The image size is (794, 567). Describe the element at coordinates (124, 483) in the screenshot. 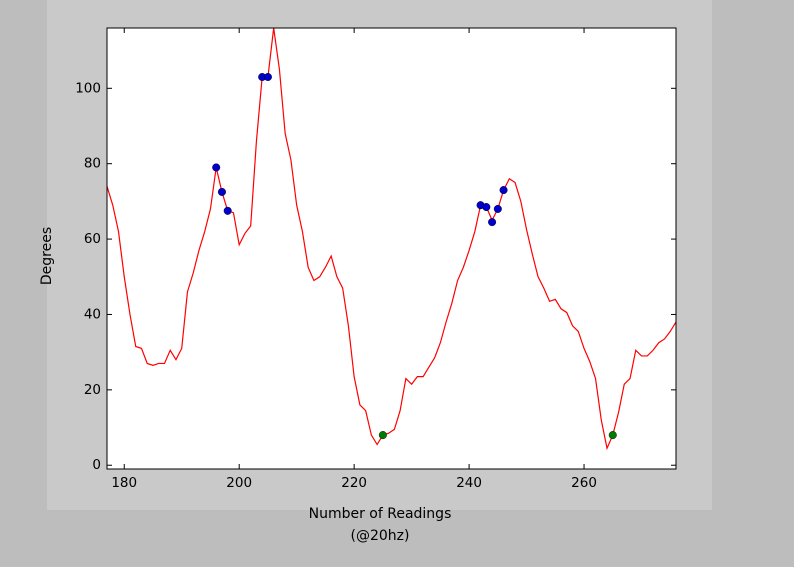

I see `x-tick-label: 180` at that location.